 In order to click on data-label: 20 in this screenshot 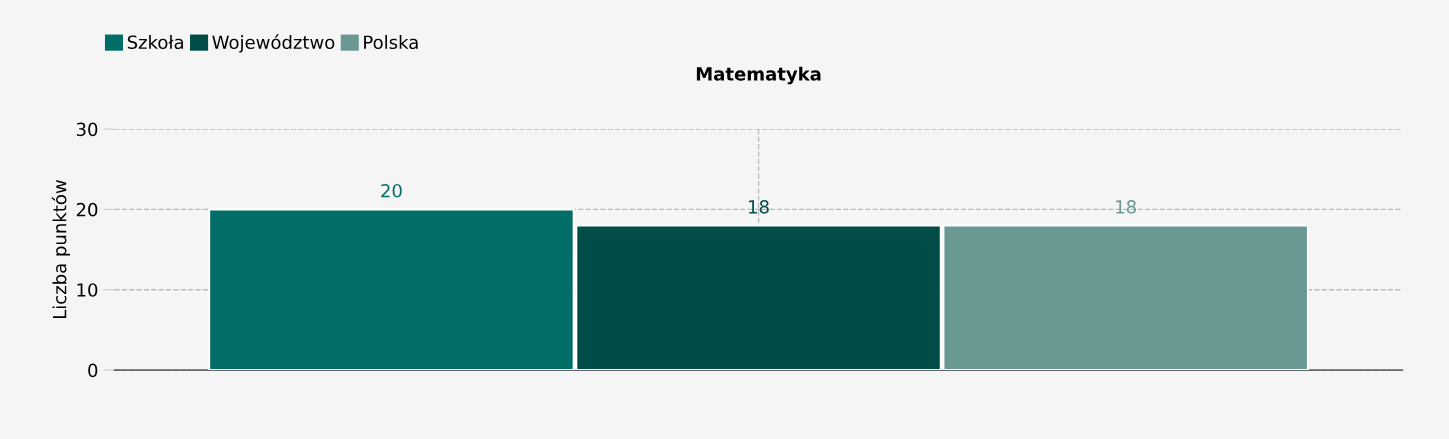, I will do `click(391, 190)`.